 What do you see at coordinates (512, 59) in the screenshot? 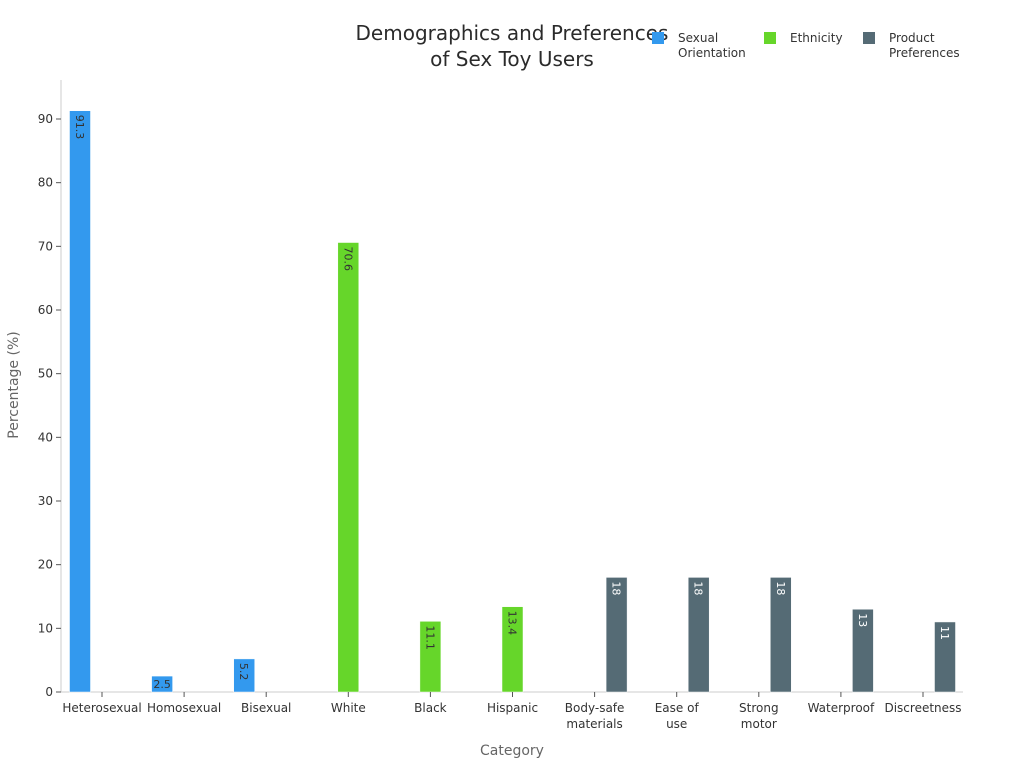
I see `chart-title-line: of Sex Toy Users` at bounding box center [512, 59].